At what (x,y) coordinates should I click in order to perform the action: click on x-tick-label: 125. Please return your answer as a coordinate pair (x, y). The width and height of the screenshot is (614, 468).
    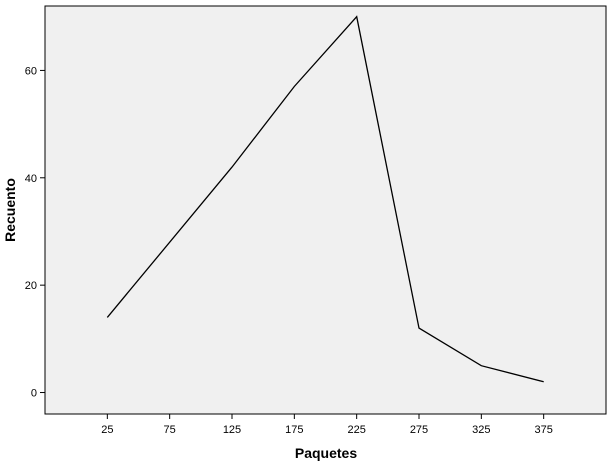
    Looking at the image, I should click on (232, 430).